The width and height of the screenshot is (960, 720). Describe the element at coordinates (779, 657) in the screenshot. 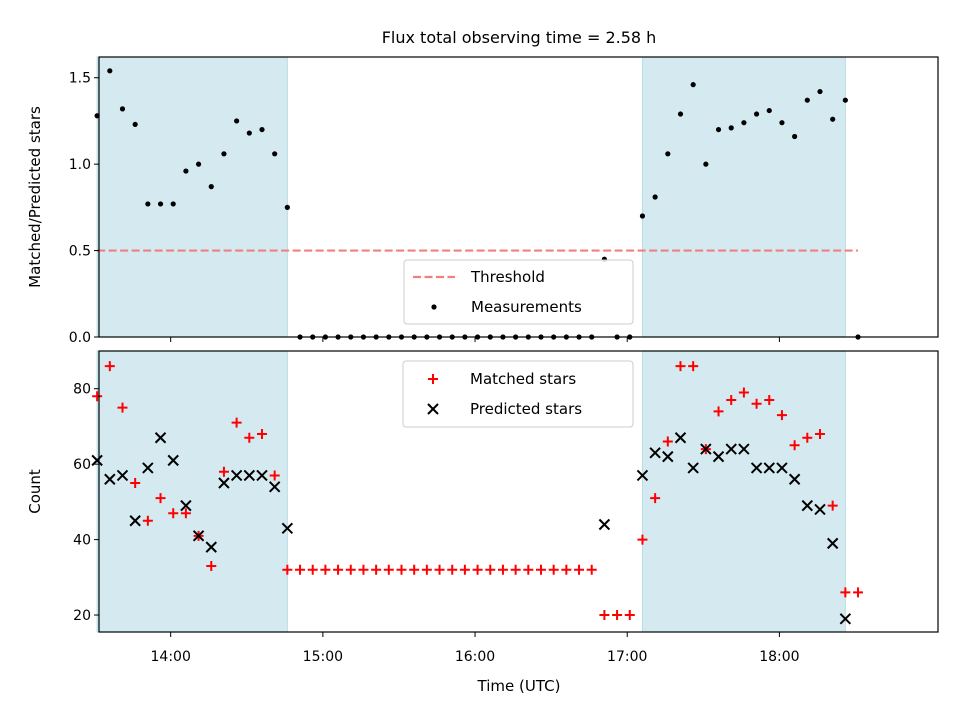

I see `x-tick-label: 18:00` at that location.